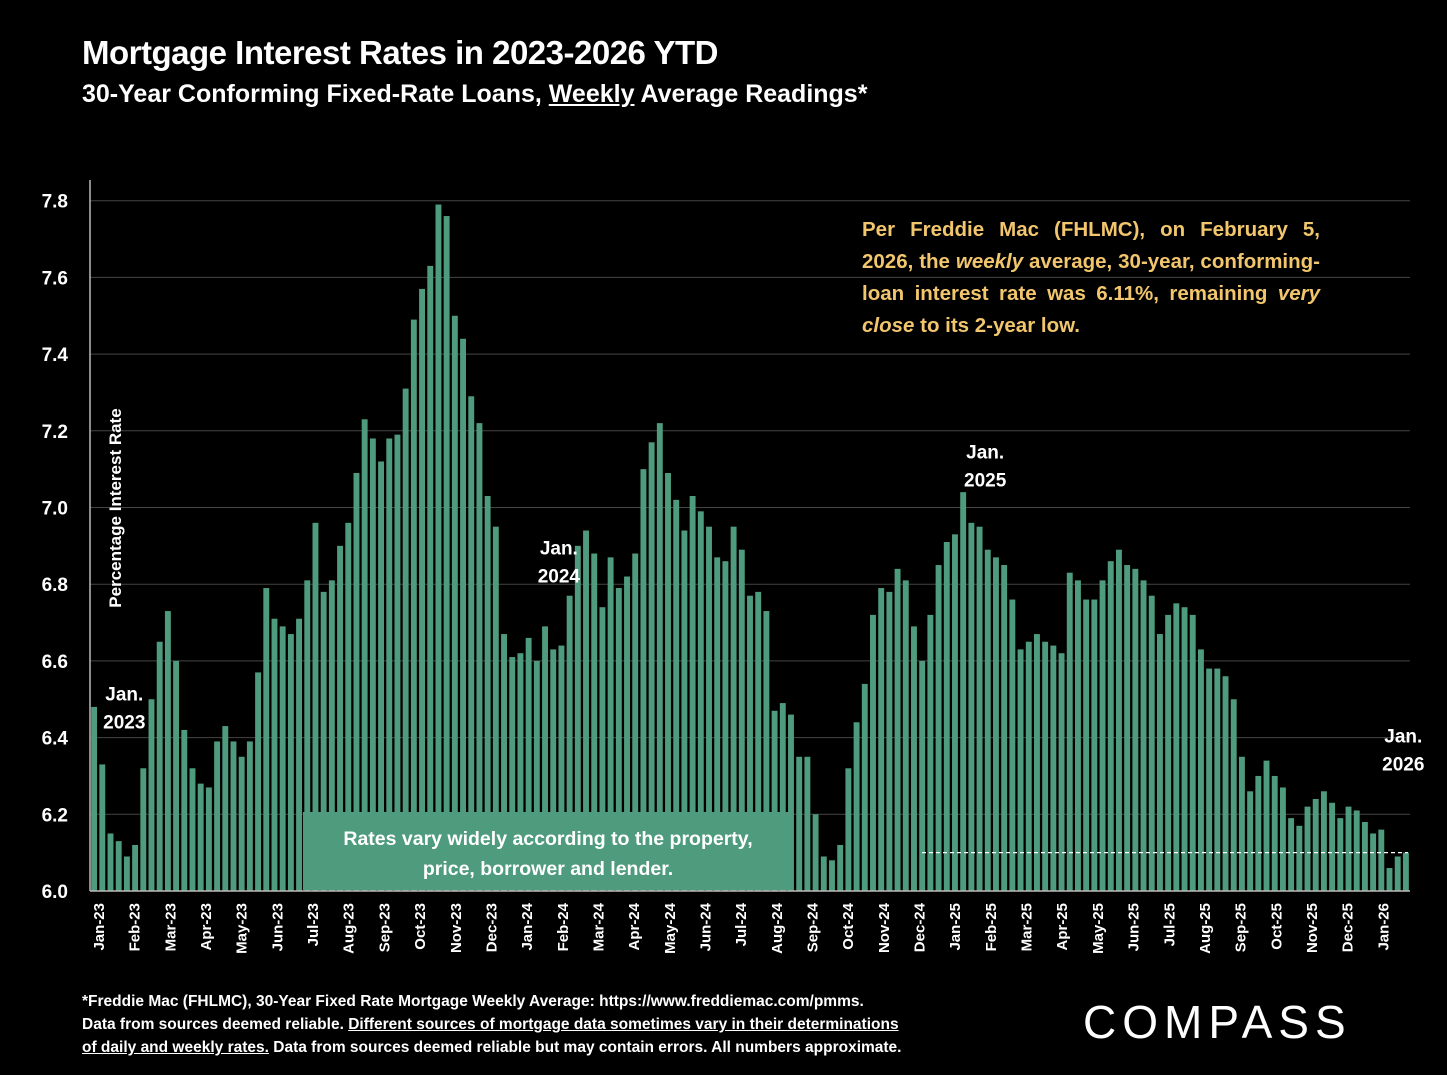  Describe the element at coordinates (55, 509) in the screenshot. I see `y-tick-label: 7.0` at that location.